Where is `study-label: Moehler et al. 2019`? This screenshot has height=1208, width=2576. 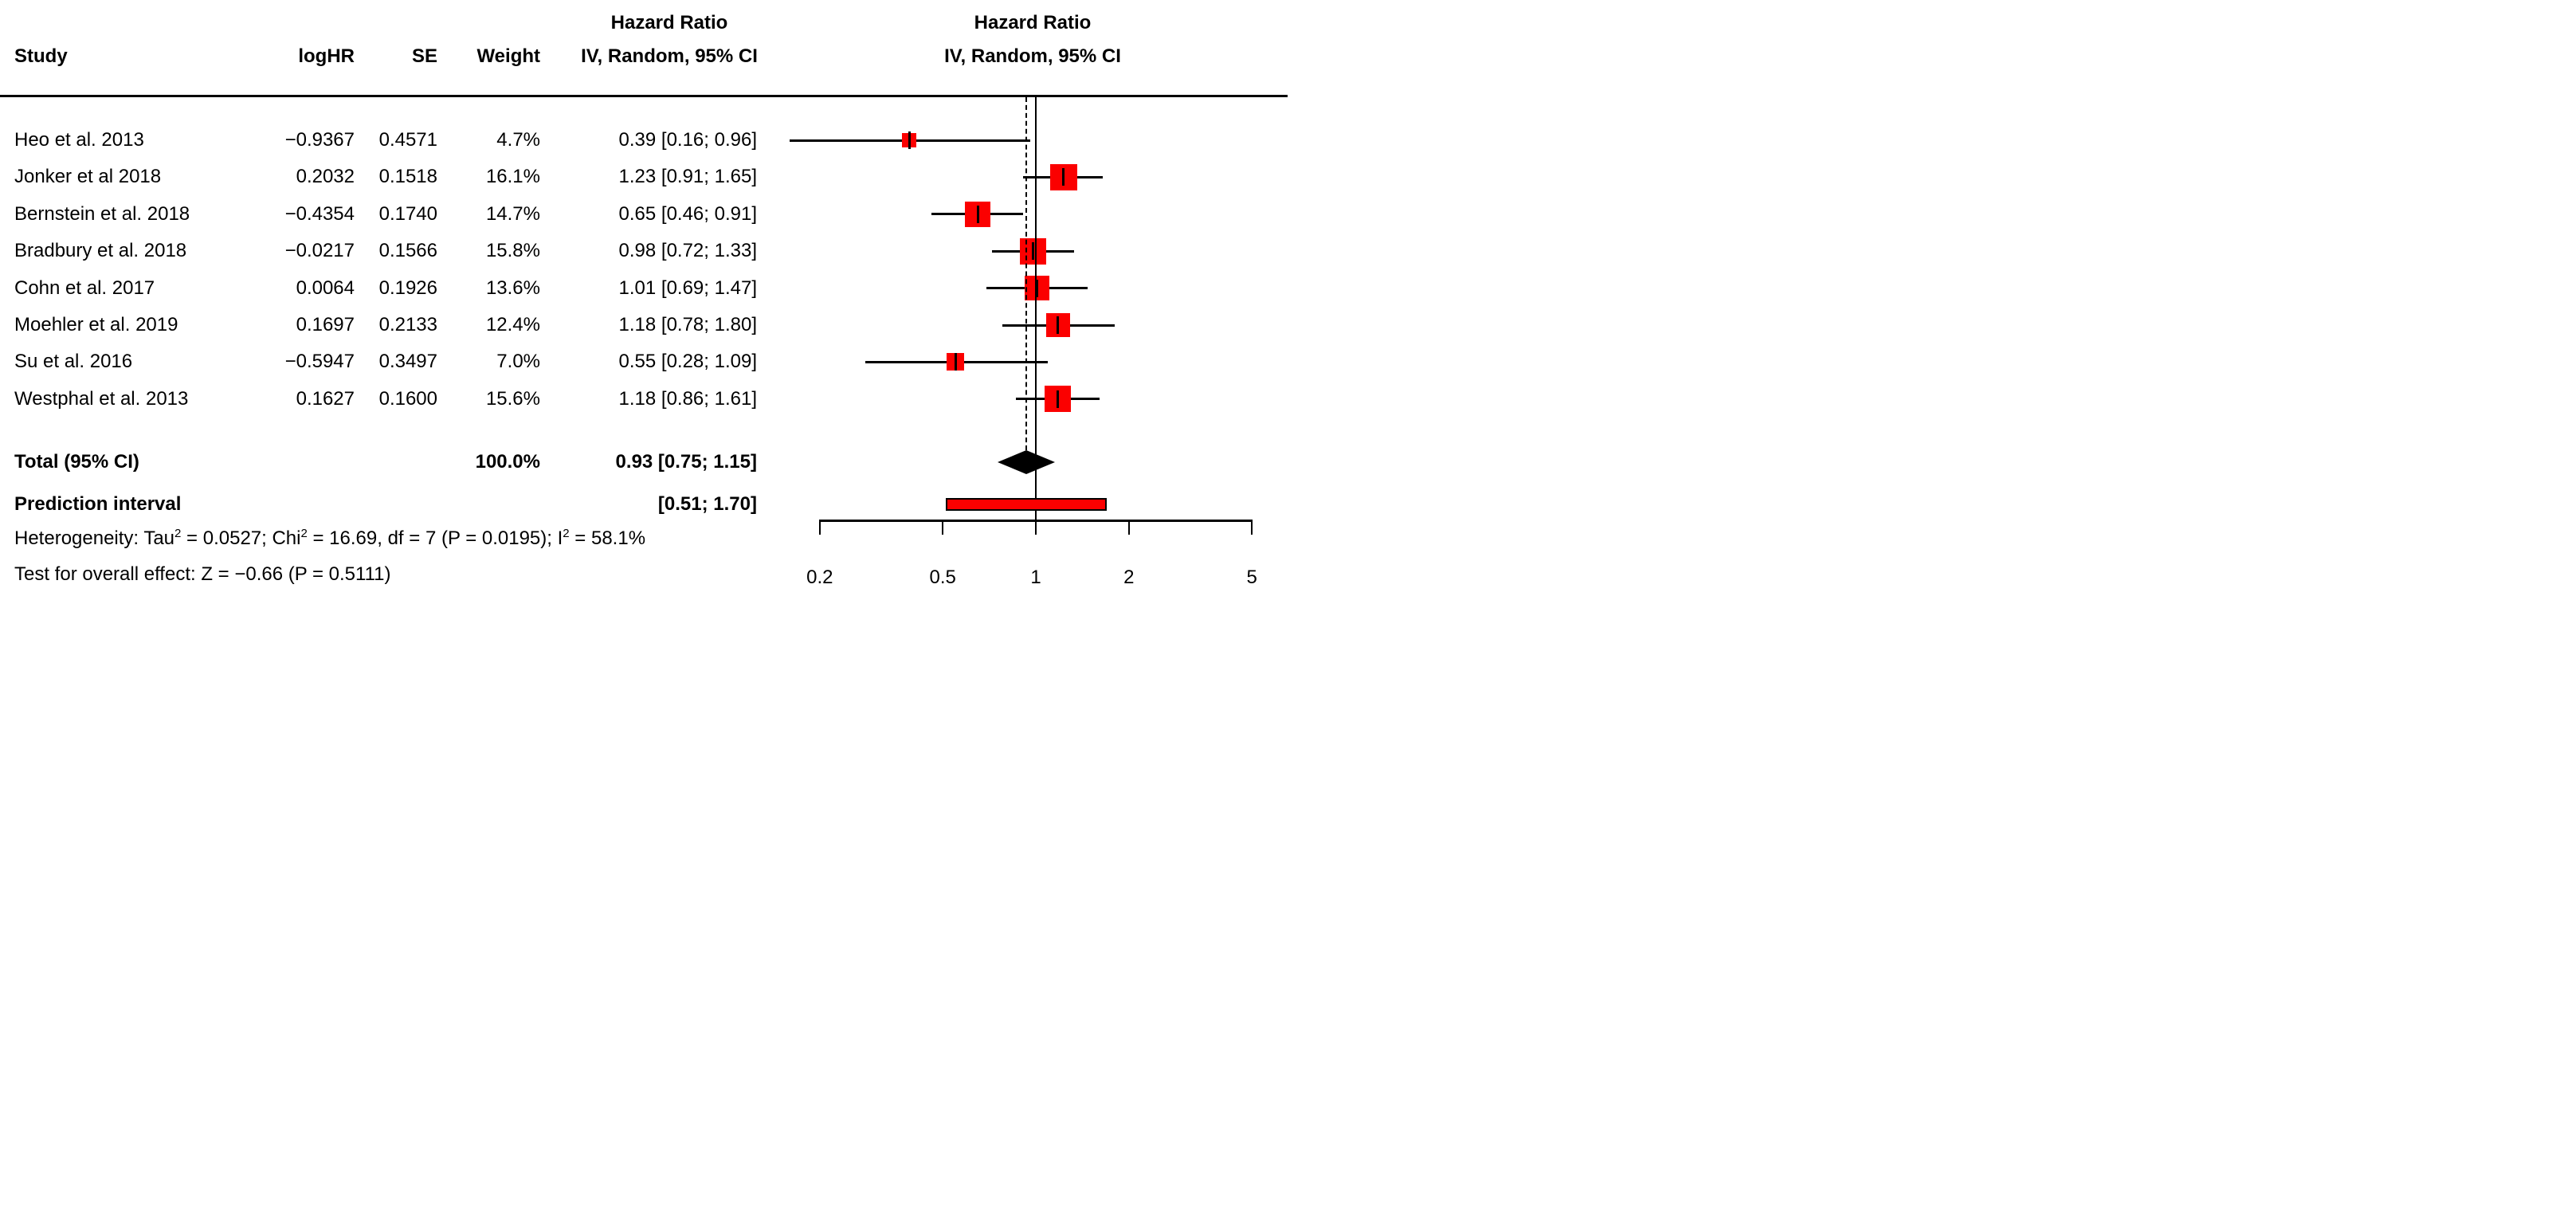
study-label: Moehler et al. 2019 is located at coordinates (96, 324).